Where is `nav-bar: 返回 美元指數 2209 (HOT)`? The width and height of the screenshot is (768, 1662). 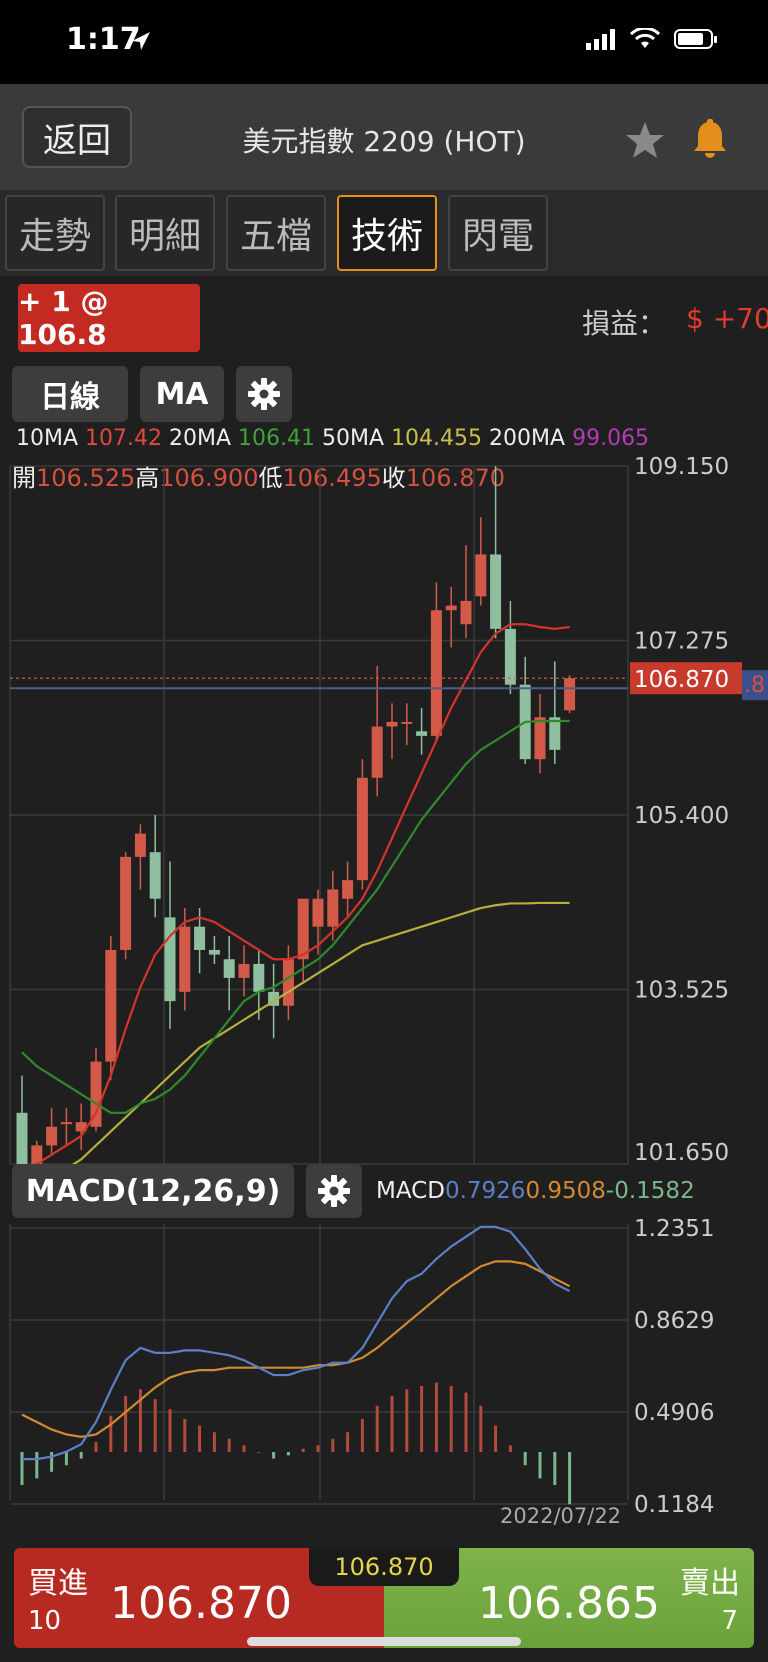 nav-bar: 返回 美元指數 2209 (HOT) is located at coordinates (384, 137).